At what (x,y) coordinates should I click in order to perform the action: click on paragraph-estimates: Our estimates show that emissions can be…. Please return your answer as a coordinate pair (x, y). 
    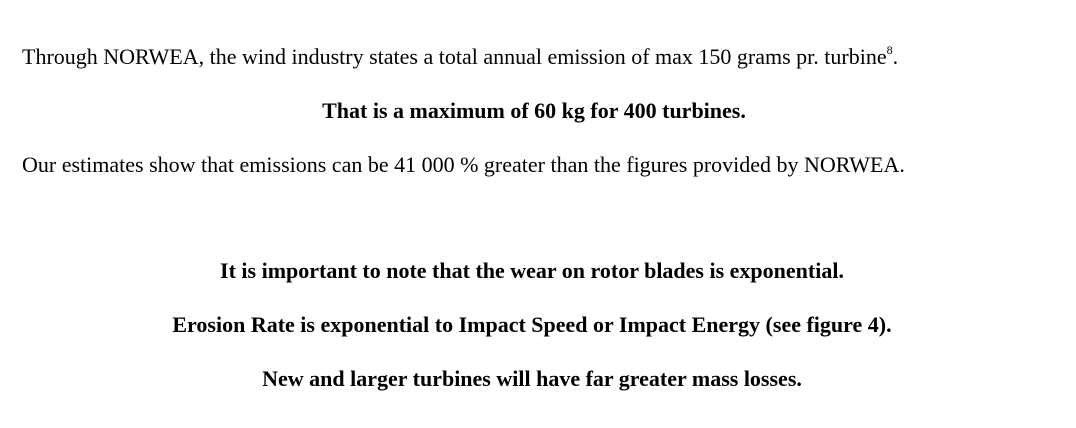
    Looking at the image, I should click on (463, 164).